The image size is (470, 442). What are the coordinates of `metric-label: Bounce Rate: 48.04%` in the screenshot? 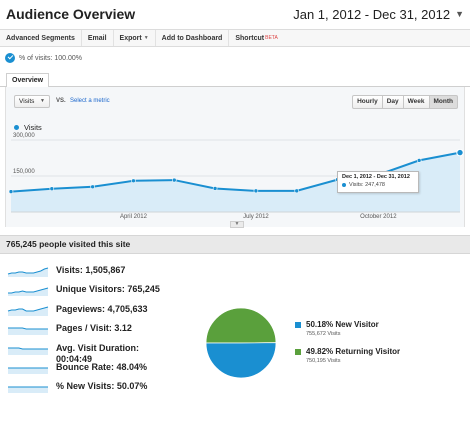 It's located at (102, 367).